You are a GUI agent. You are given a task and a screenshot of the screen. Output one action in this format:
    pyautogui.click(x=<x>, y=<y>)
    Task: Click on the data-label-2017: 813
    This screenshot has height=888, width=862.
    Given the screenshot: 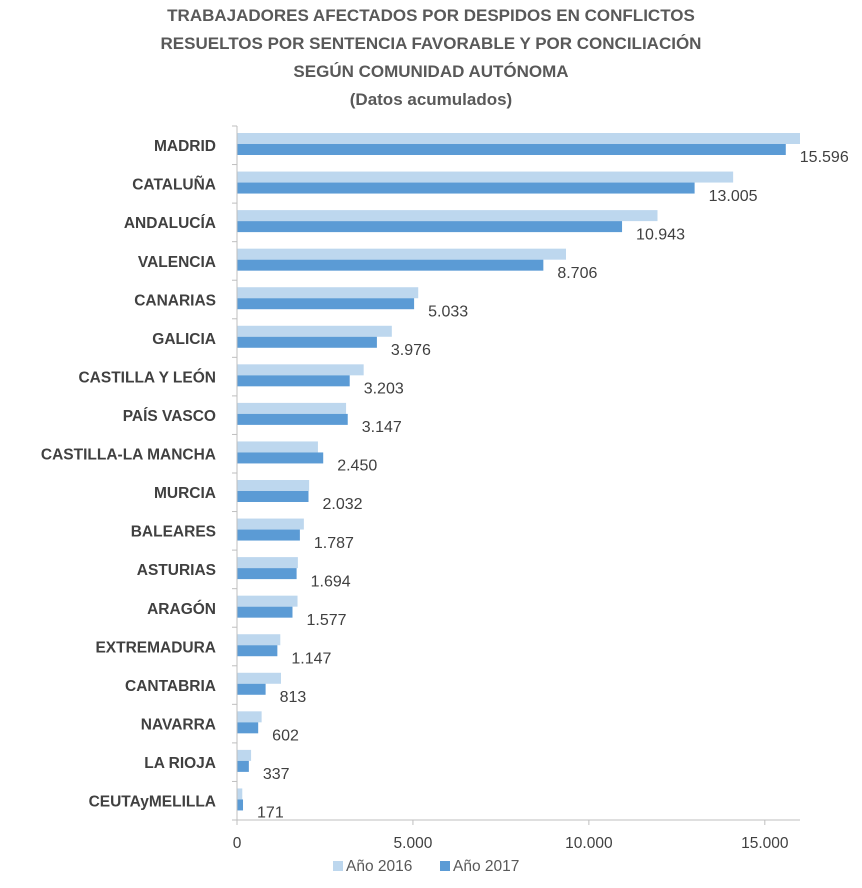 What is the action you would take?
    pyautogui.click(x=293, y=697)
    